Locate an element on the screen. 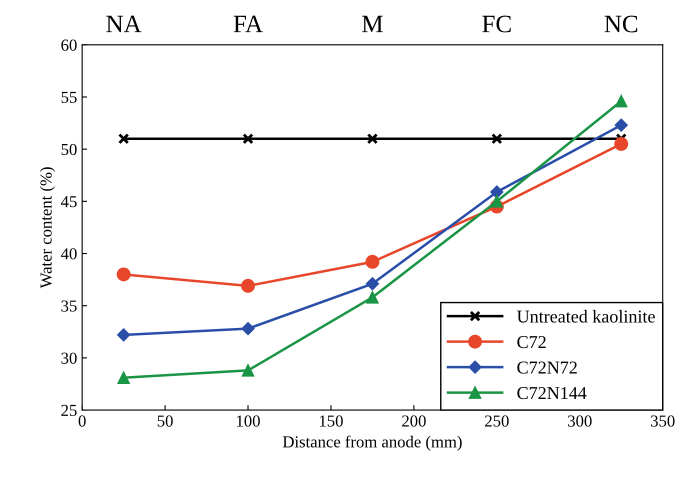  text: M is located at coordinates (372, 24).